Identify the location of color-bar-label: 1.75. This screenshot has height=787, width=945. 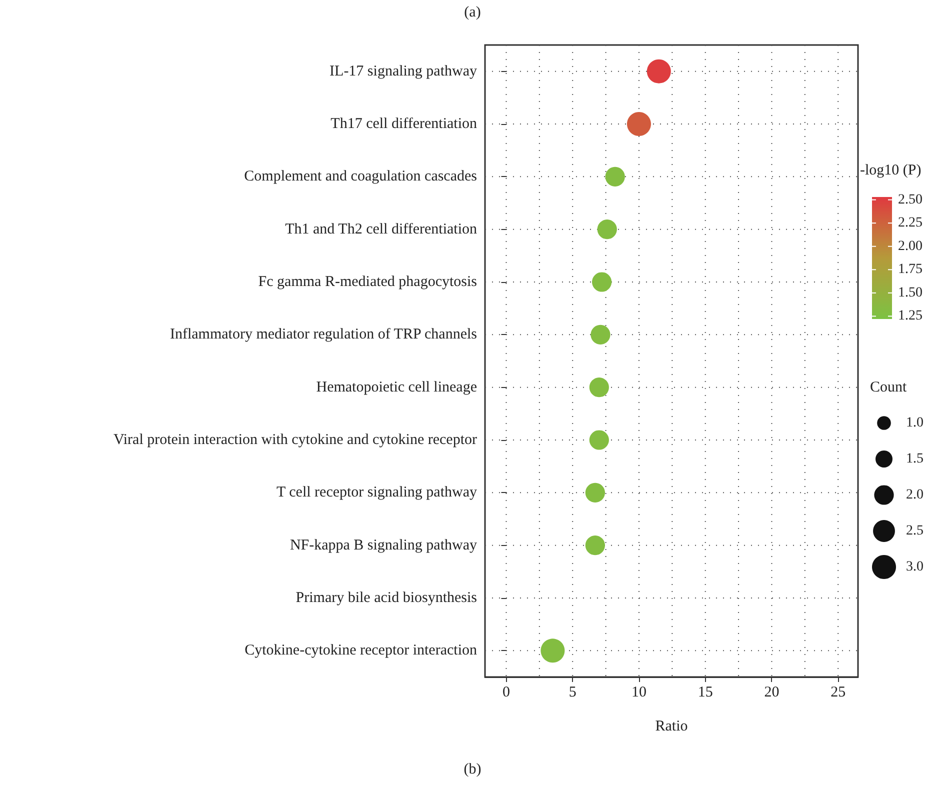
(910, 270).